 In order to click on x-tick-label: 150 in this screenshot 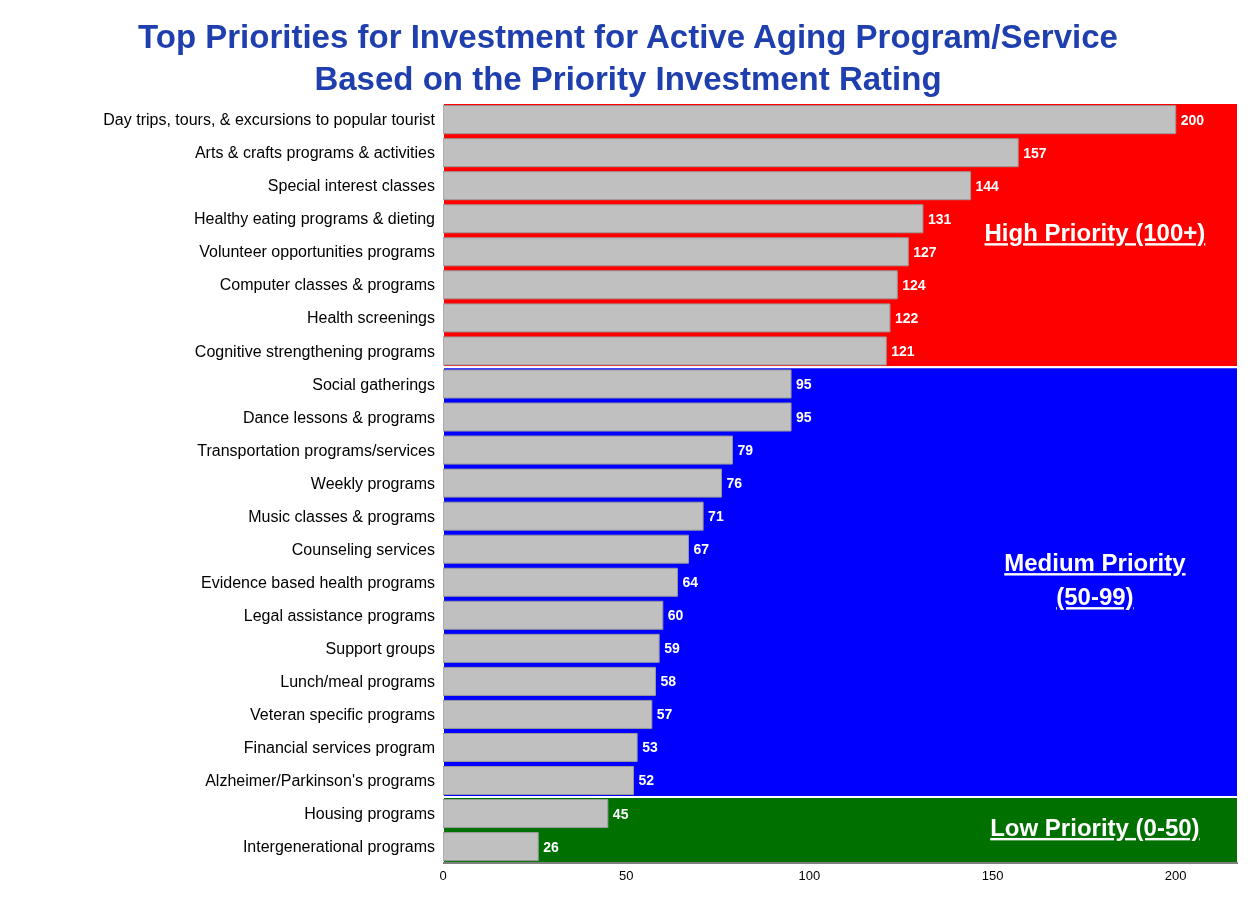, I will do `click(992, 876)`.